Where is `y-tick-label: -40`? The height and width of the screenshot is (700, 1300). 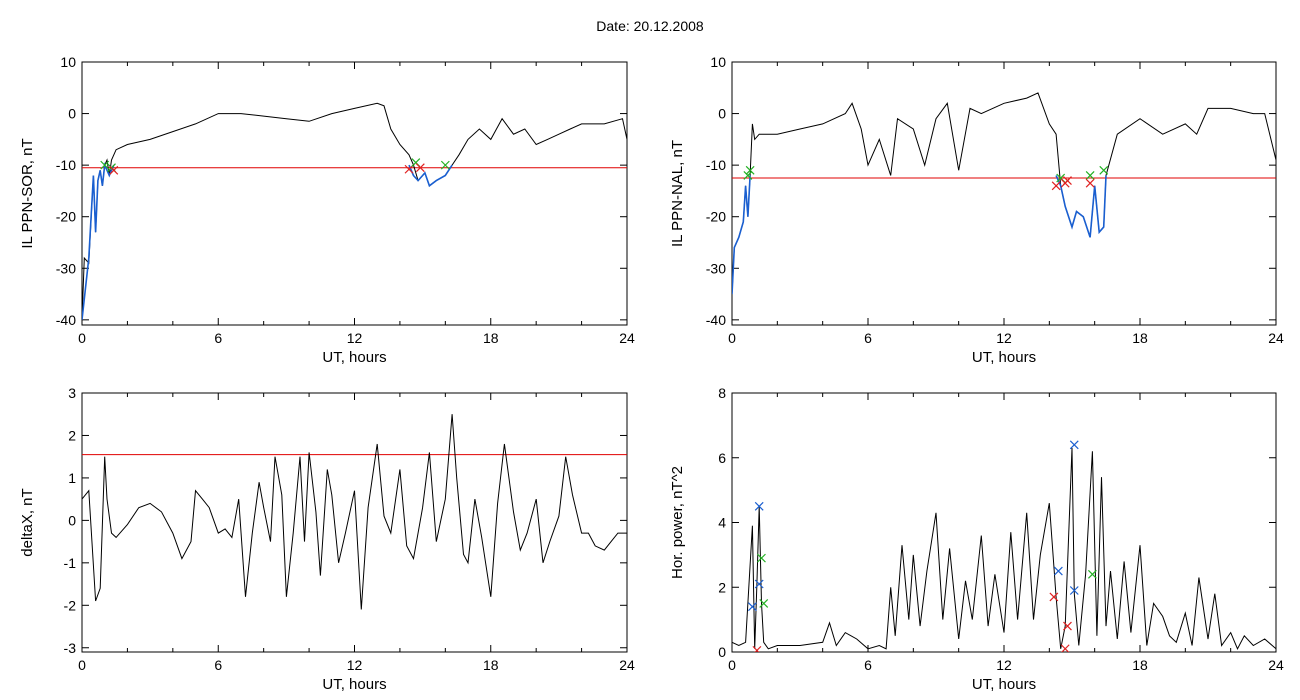
y-tick-label: -40 is located at coordinates (66, 320).